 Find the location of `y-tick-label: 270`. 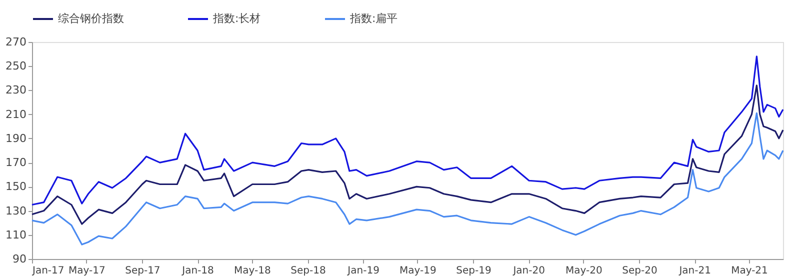

y-tick-label: 270 is located at coordinates (16, 42).